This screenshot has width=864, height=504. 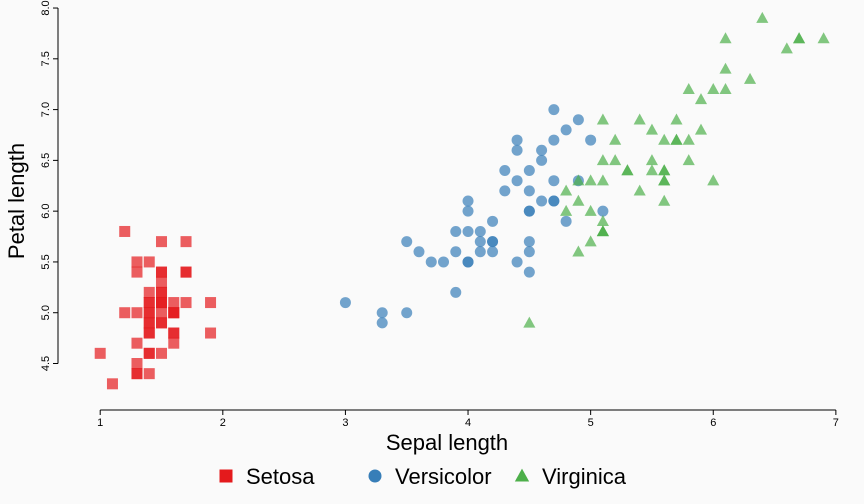 What do you see at coordinates (46, 7) in the screenshot?
I see `y-tick-label: 8.0` at bounding box center [46, 7].